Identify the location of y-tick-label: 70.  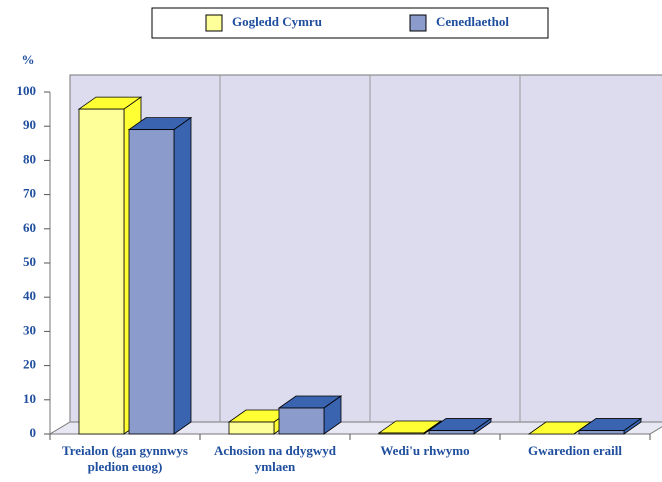
(29, 193).